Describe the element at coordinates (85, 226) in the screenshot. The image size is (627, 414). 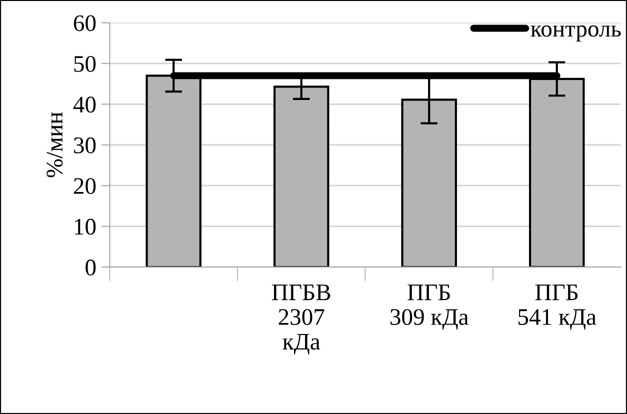
I see `y-tick-label: 10` at that location.